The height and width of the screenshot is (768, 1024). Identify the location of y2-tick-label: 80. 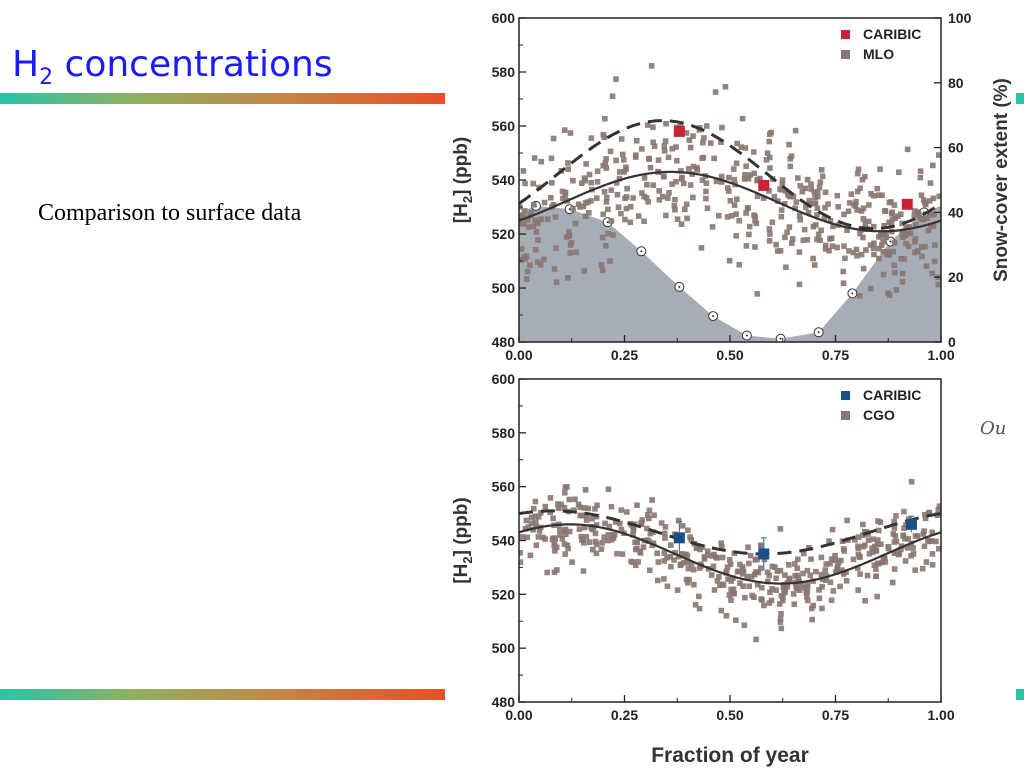
(956, 83).